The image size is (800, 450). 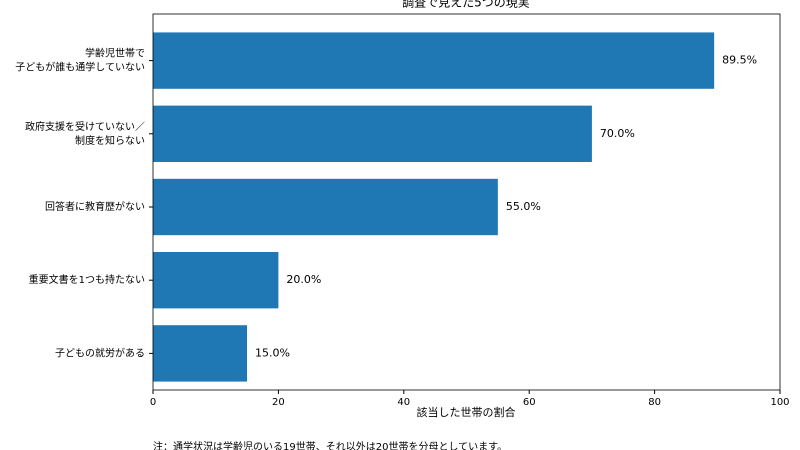 I want to click on value-label: 89.5%, so click(x=739, y=60).